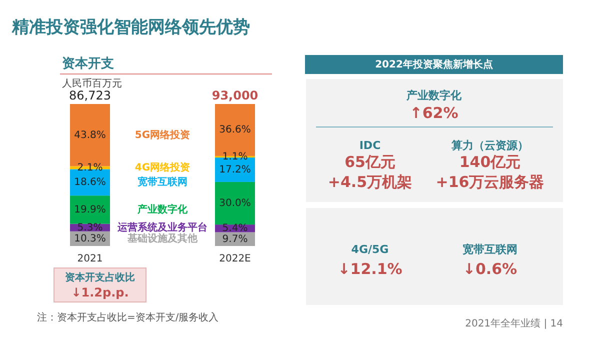 The width and height of the screenshot is (600, 338). I want to click on text: 注：资本开支占收比=资本开支/服务收入, so click(128, 318).